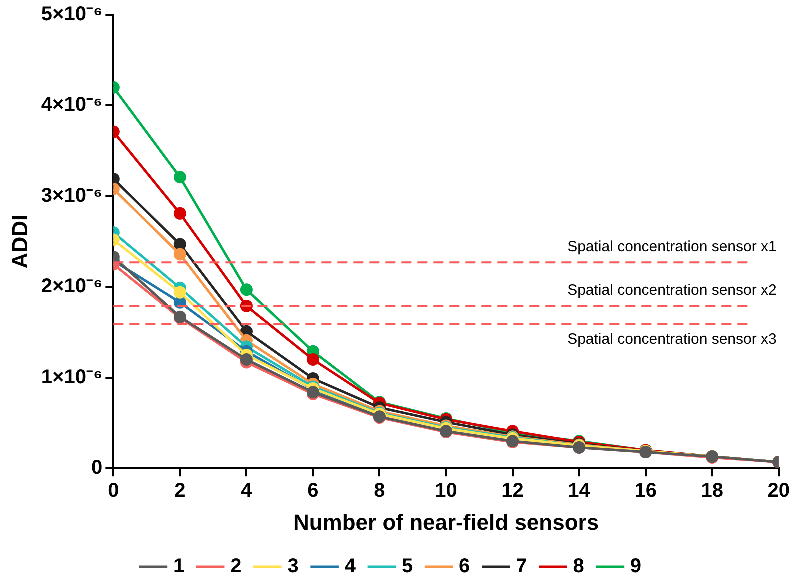 The width and height of the screenshot is (793, 587). What do you see at coordinates (380, 491) in the screenshot?
I see `x-tick-label: 8` at bounding box center [380, 491].